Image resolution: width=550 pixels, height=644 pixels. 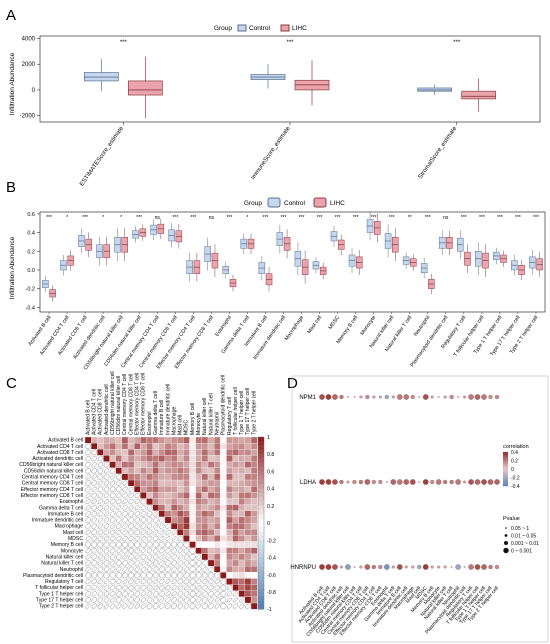 What do you see at coordinates (482, 218) in the screenshot?
I see `significance-b: ***` at bounding box center [482, 218].